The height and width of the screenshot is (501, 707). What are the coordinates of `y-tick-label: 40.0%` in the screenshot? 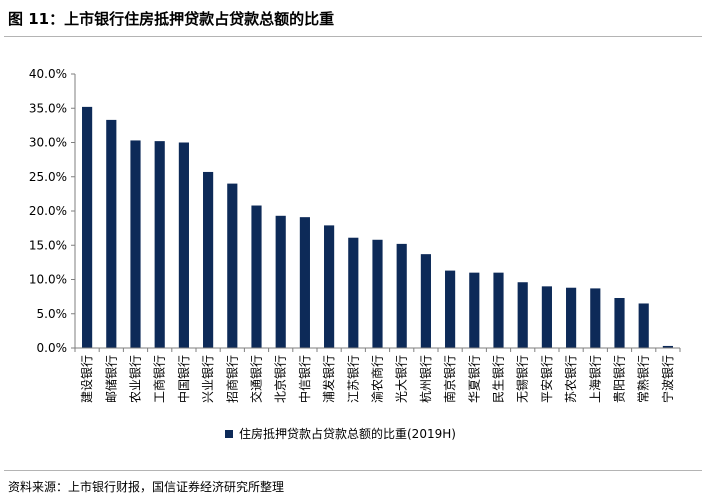 It's located at (48, 74).